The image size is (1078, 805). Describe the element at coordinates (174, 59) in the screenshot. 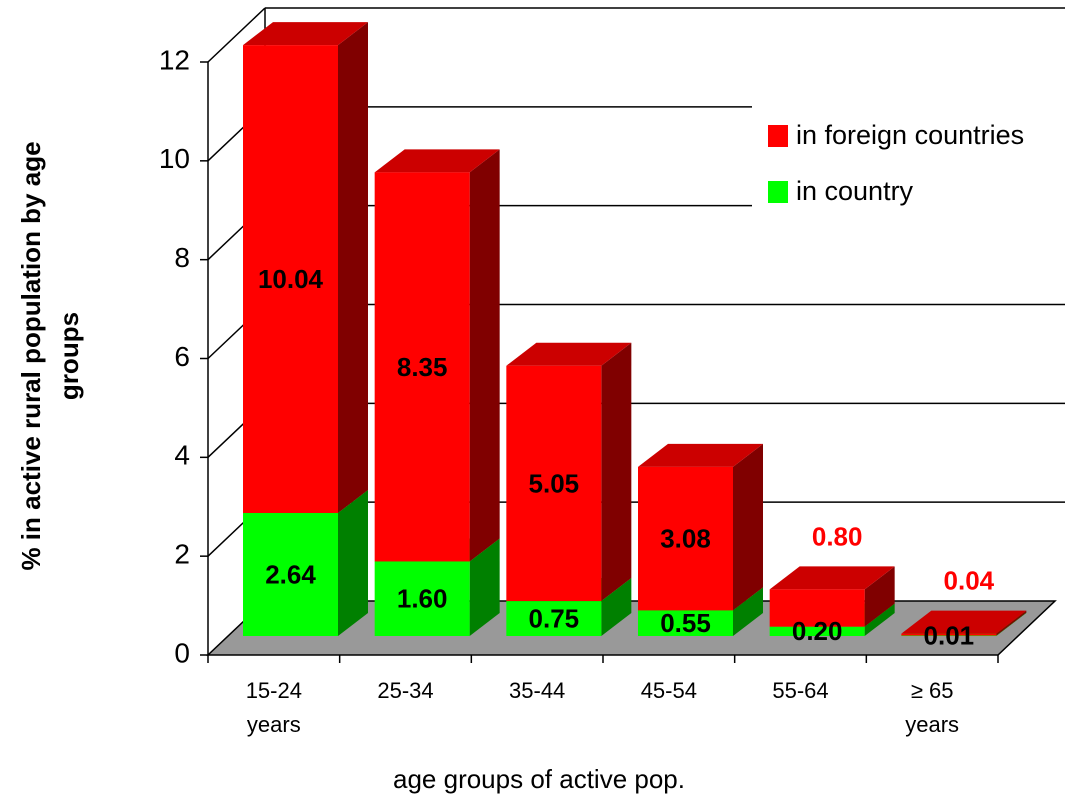

I see `y-tick-label: 12` at that location.